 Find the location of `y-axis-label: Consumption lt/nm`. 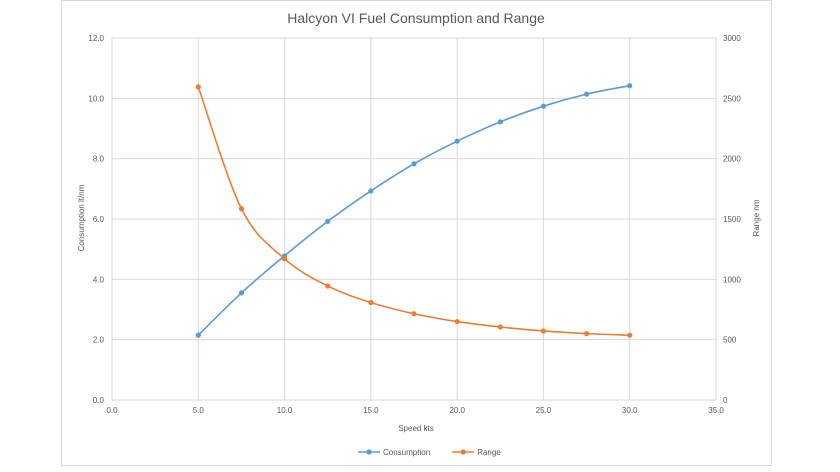

y-axis-label: Consumption lt/nm is located at coordinates (81, 217).